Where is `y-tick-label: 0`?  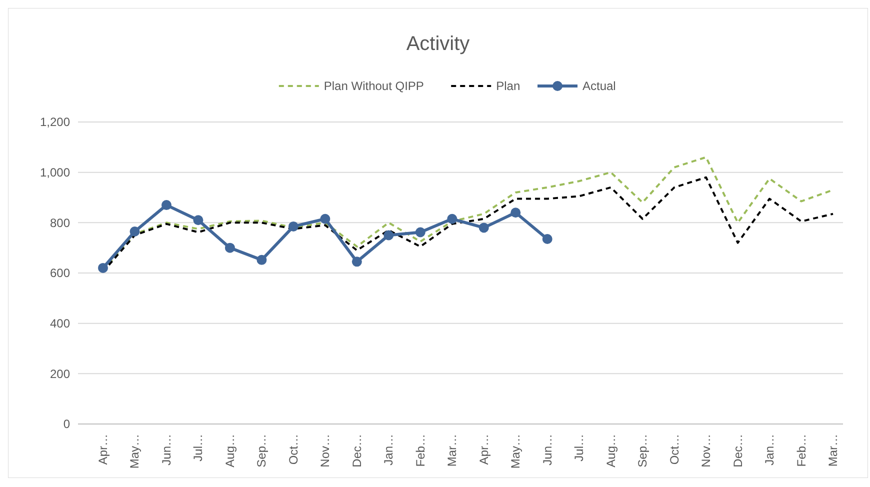
y-tick-label: 0 is located at coordinates (66, 424).